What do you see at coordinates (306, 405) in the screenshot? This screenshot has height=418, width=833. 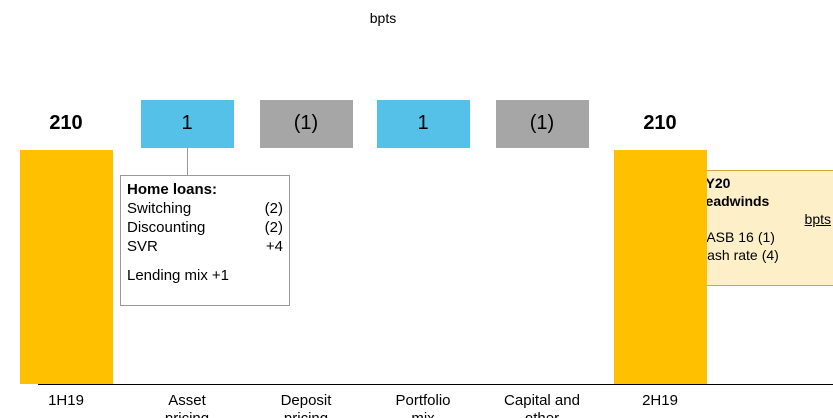 I see `x-tick-label: Deposit pricing` at bounding box center [306, 405].